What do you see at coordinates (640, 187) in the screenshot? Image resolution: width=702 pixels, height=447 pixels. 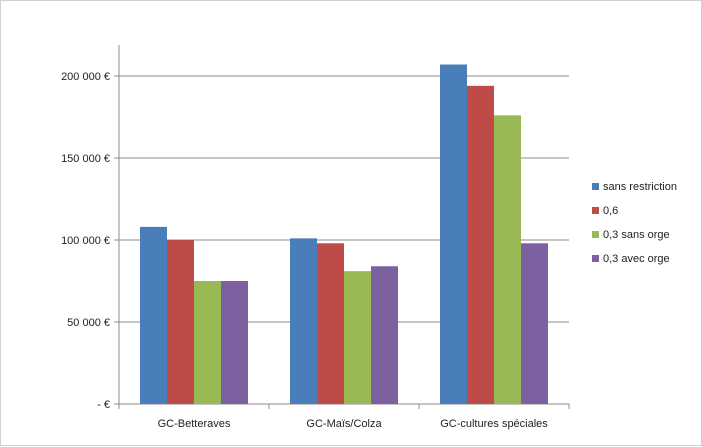 I see `legend-label: sans restriction` at bounding box center [640, 187].